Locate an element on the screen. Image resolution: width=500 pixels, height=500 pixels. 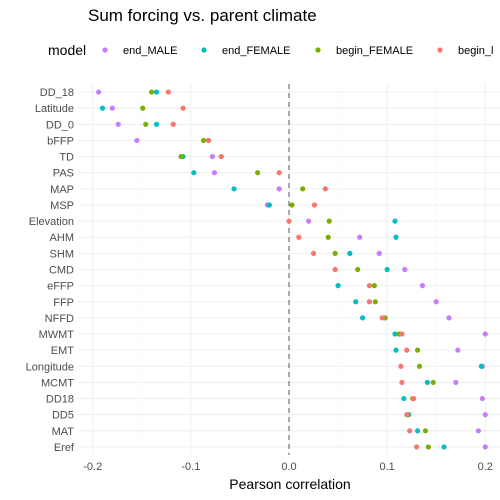
legend-key-begin-female is located at coordinates (318, 50).